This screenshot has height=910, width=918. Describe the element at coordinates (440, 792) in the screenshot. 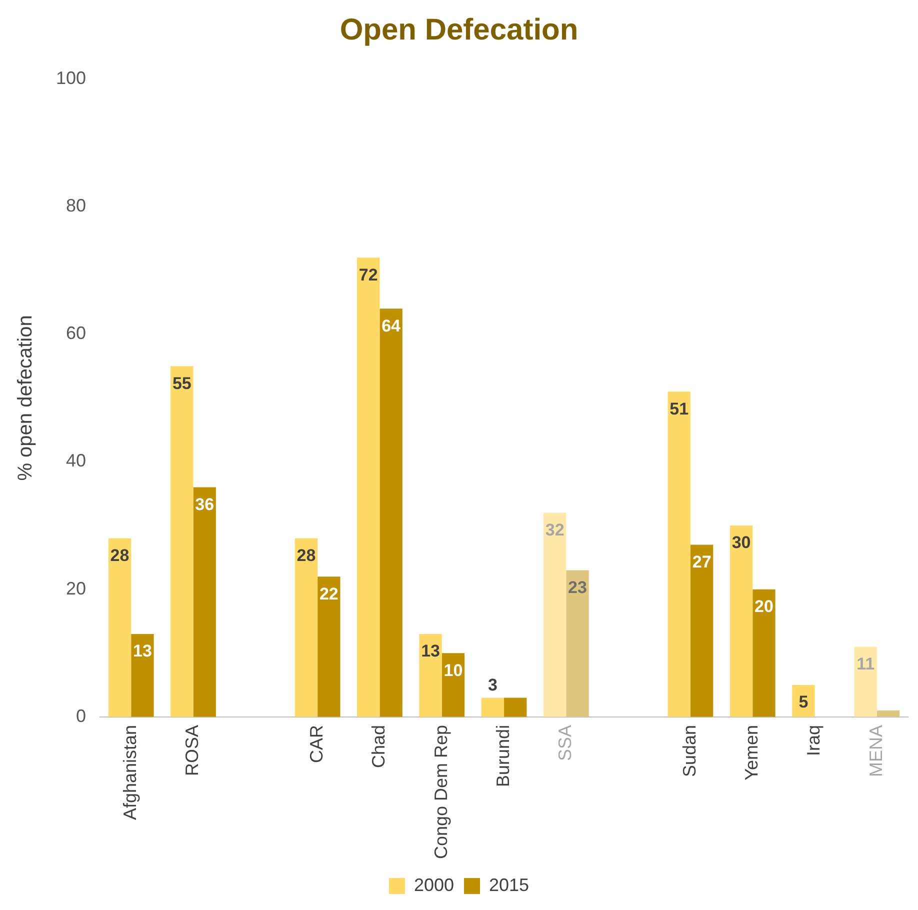

I see `x-tick-label: Congo Dem Rep` at that location.